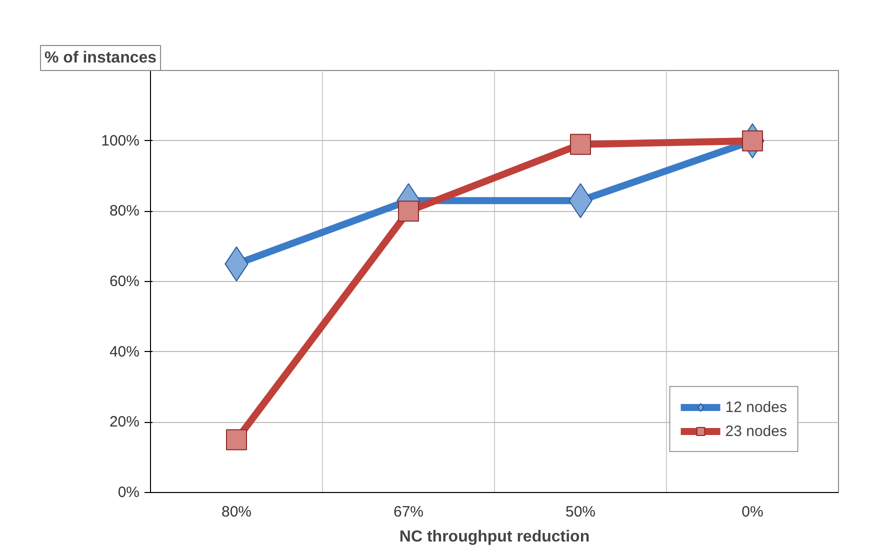  What do you see at coordinates (124, 351) in the screenshot?
I see `y-tick-label: 40%` at bounding box center [124, 351].